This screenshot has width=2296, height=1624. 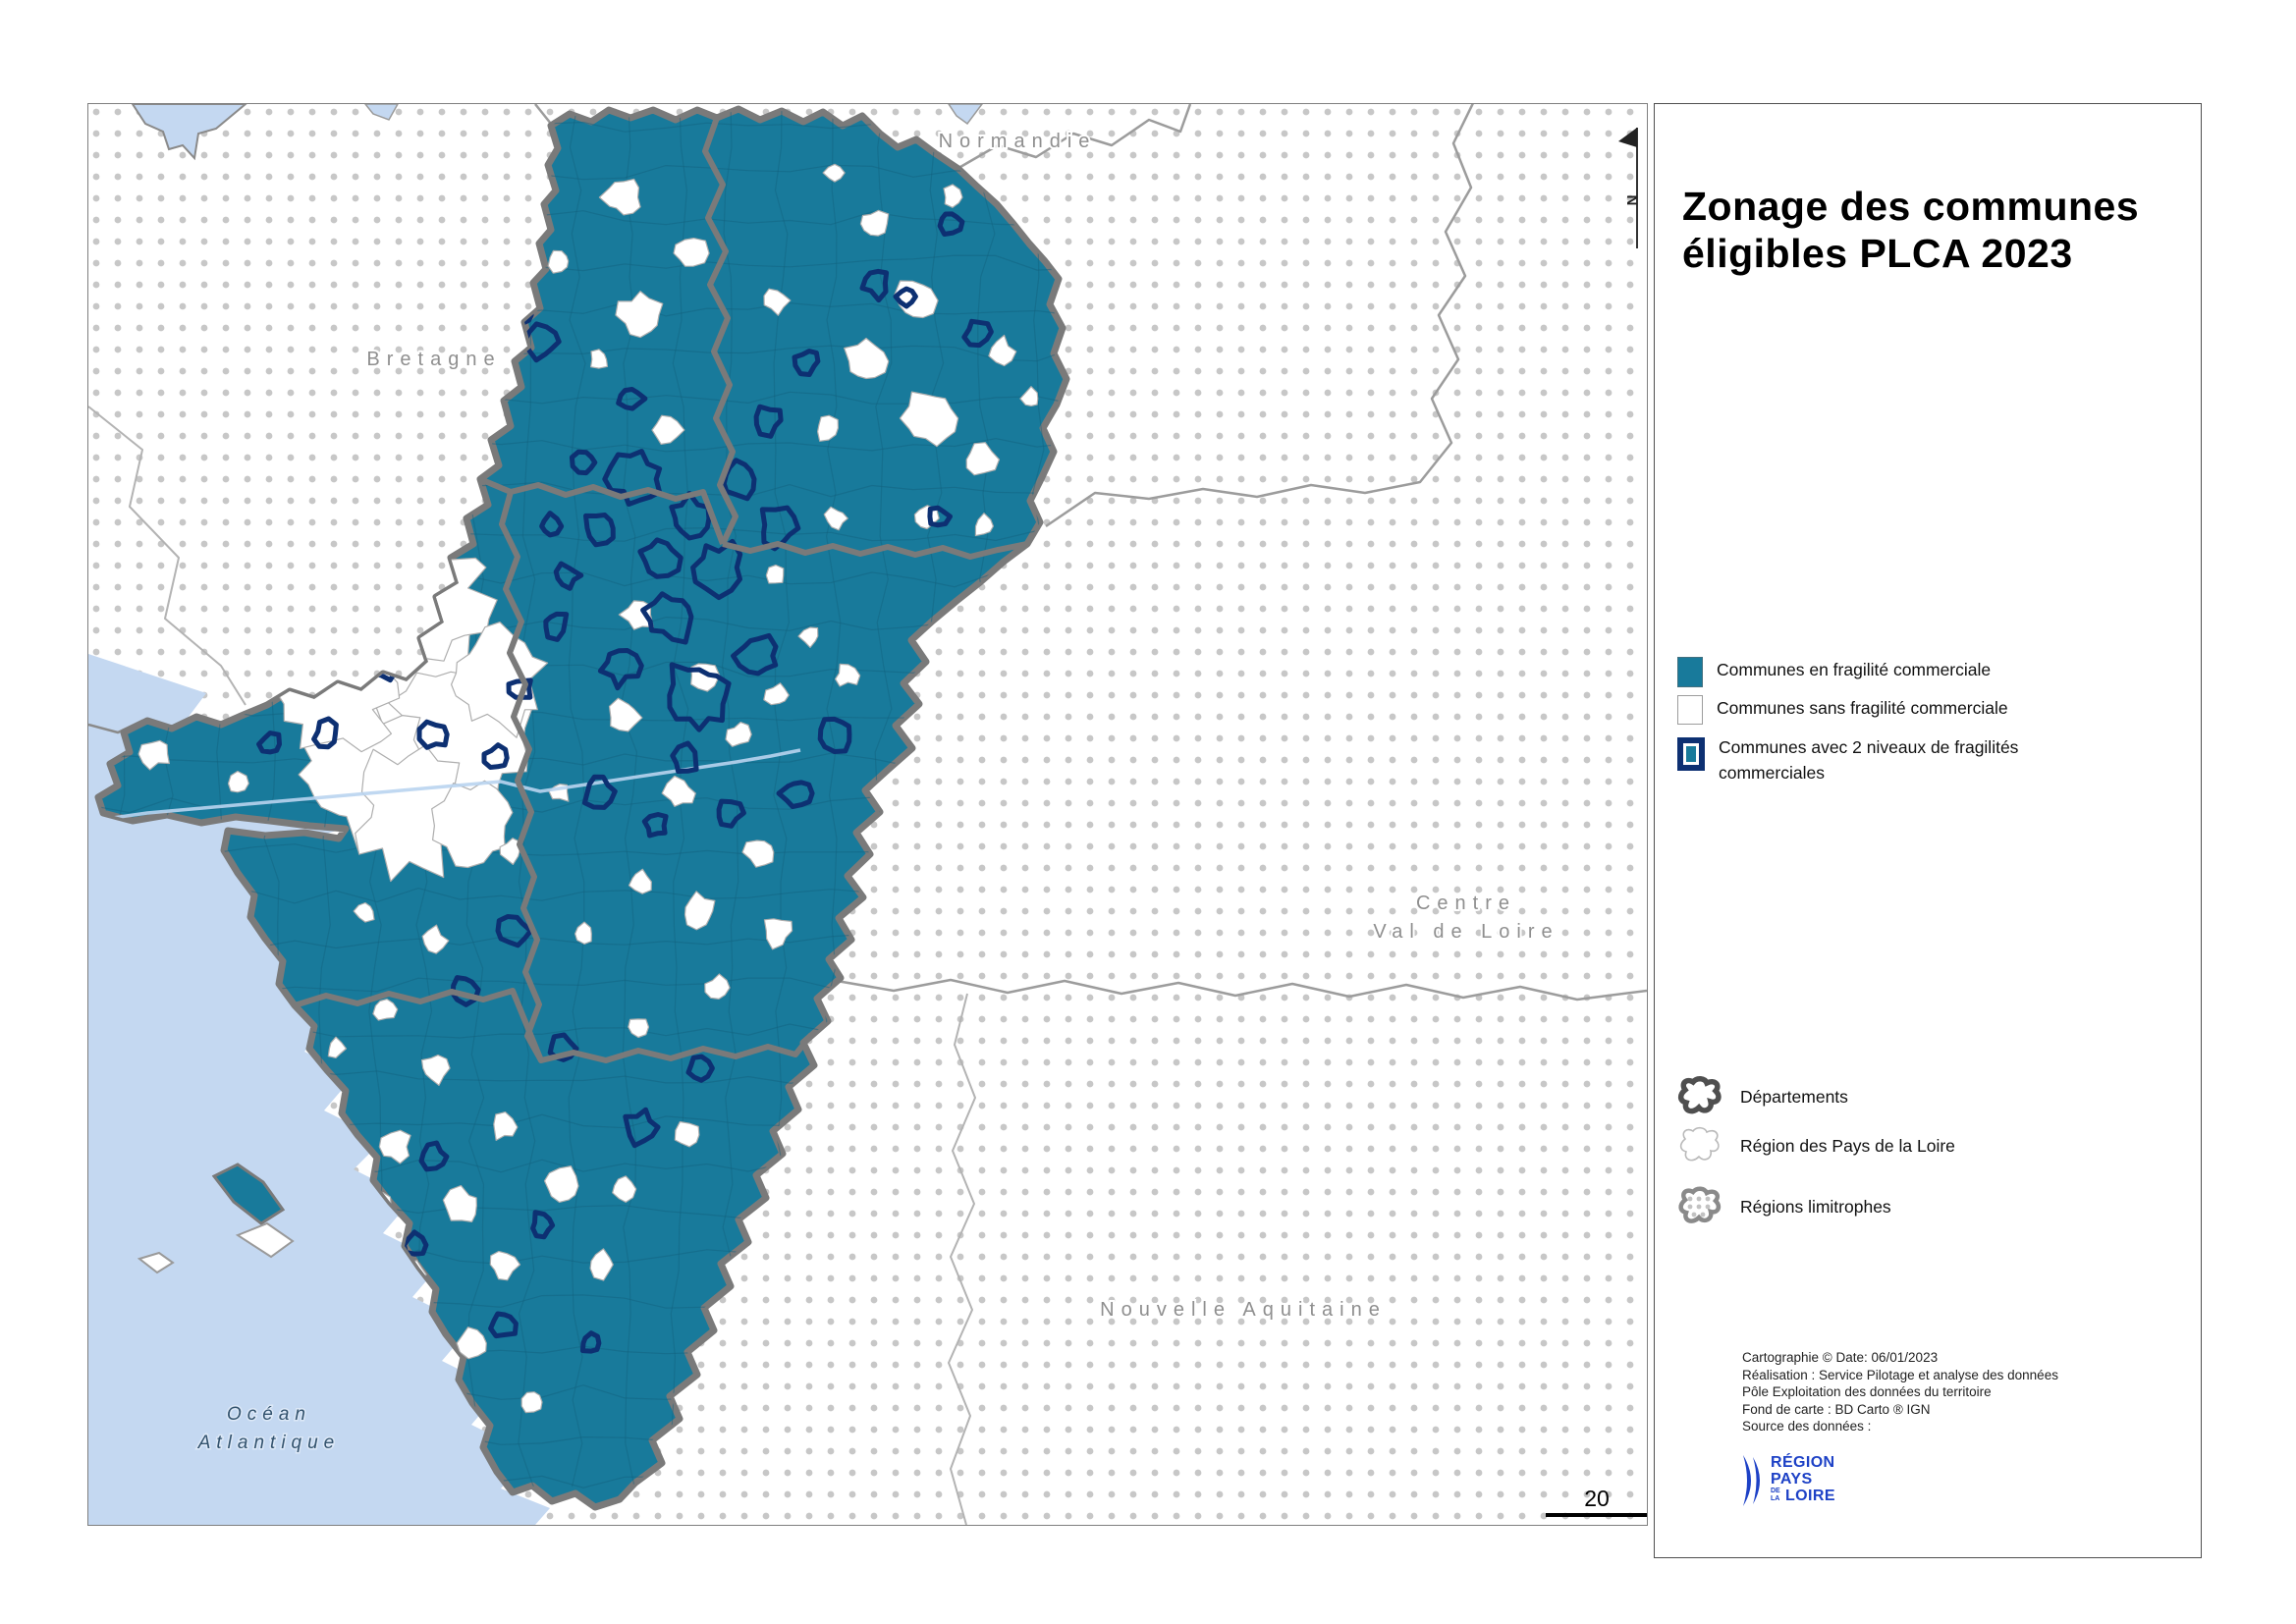 What do you see at coordinates (1629, 188) in the screenshot?
I see `north-arrow: N` at bounding box center [1629, 188].